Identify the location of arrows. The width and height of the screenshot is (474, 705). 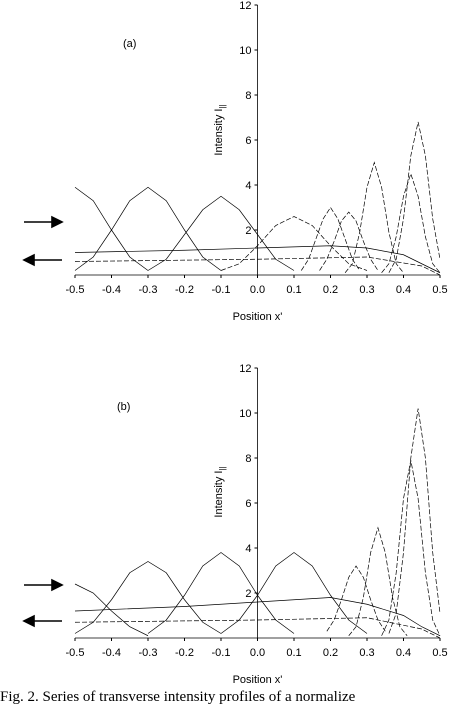
(43, 421).